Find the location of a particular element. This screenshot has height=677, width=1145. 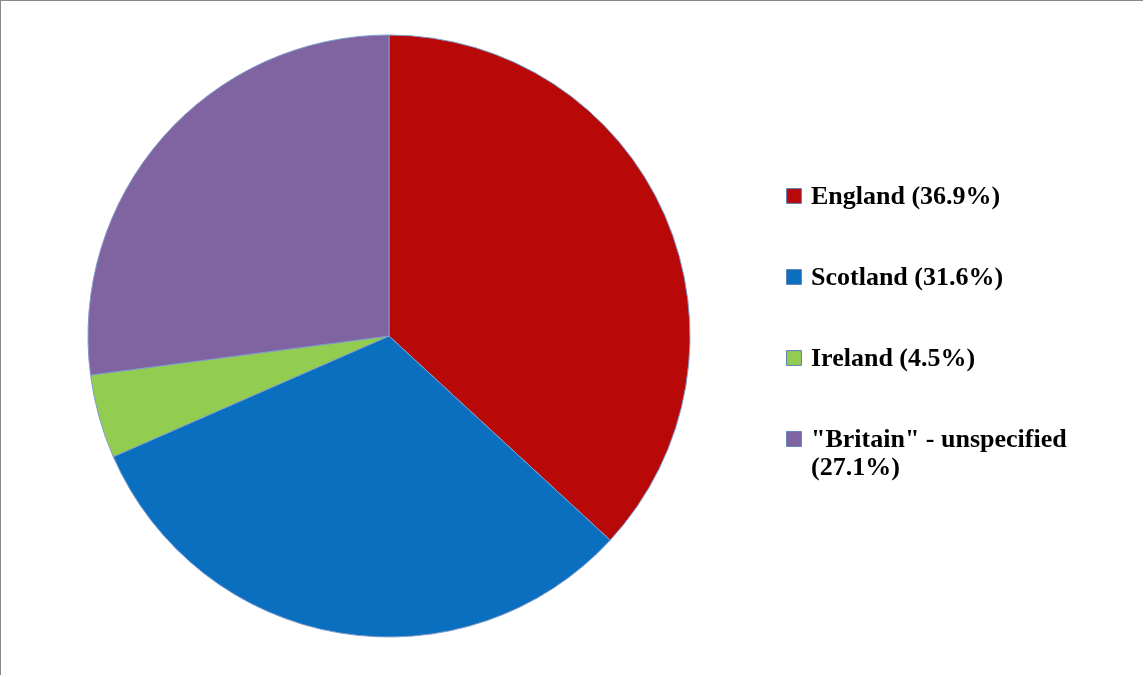

legend-label: England (36.9%) is located at coordinates (906, 195).